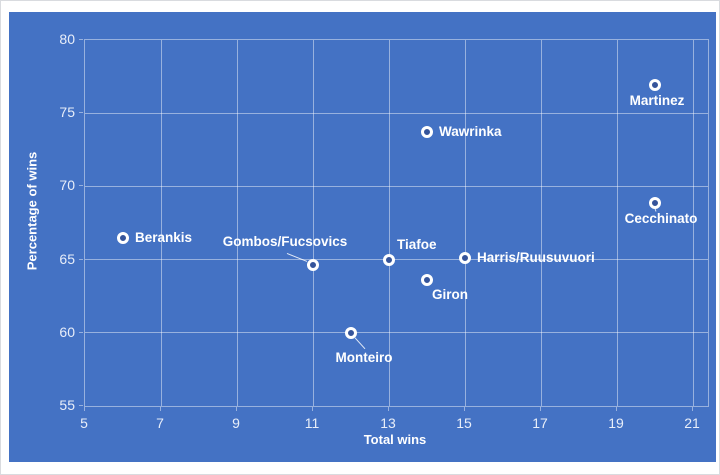 This screenshot has width=720, height=475. Describe the element at coordinates (661, 218) in the screenshot. I see `point-label-cecchinato: Cecchinato` at that location.